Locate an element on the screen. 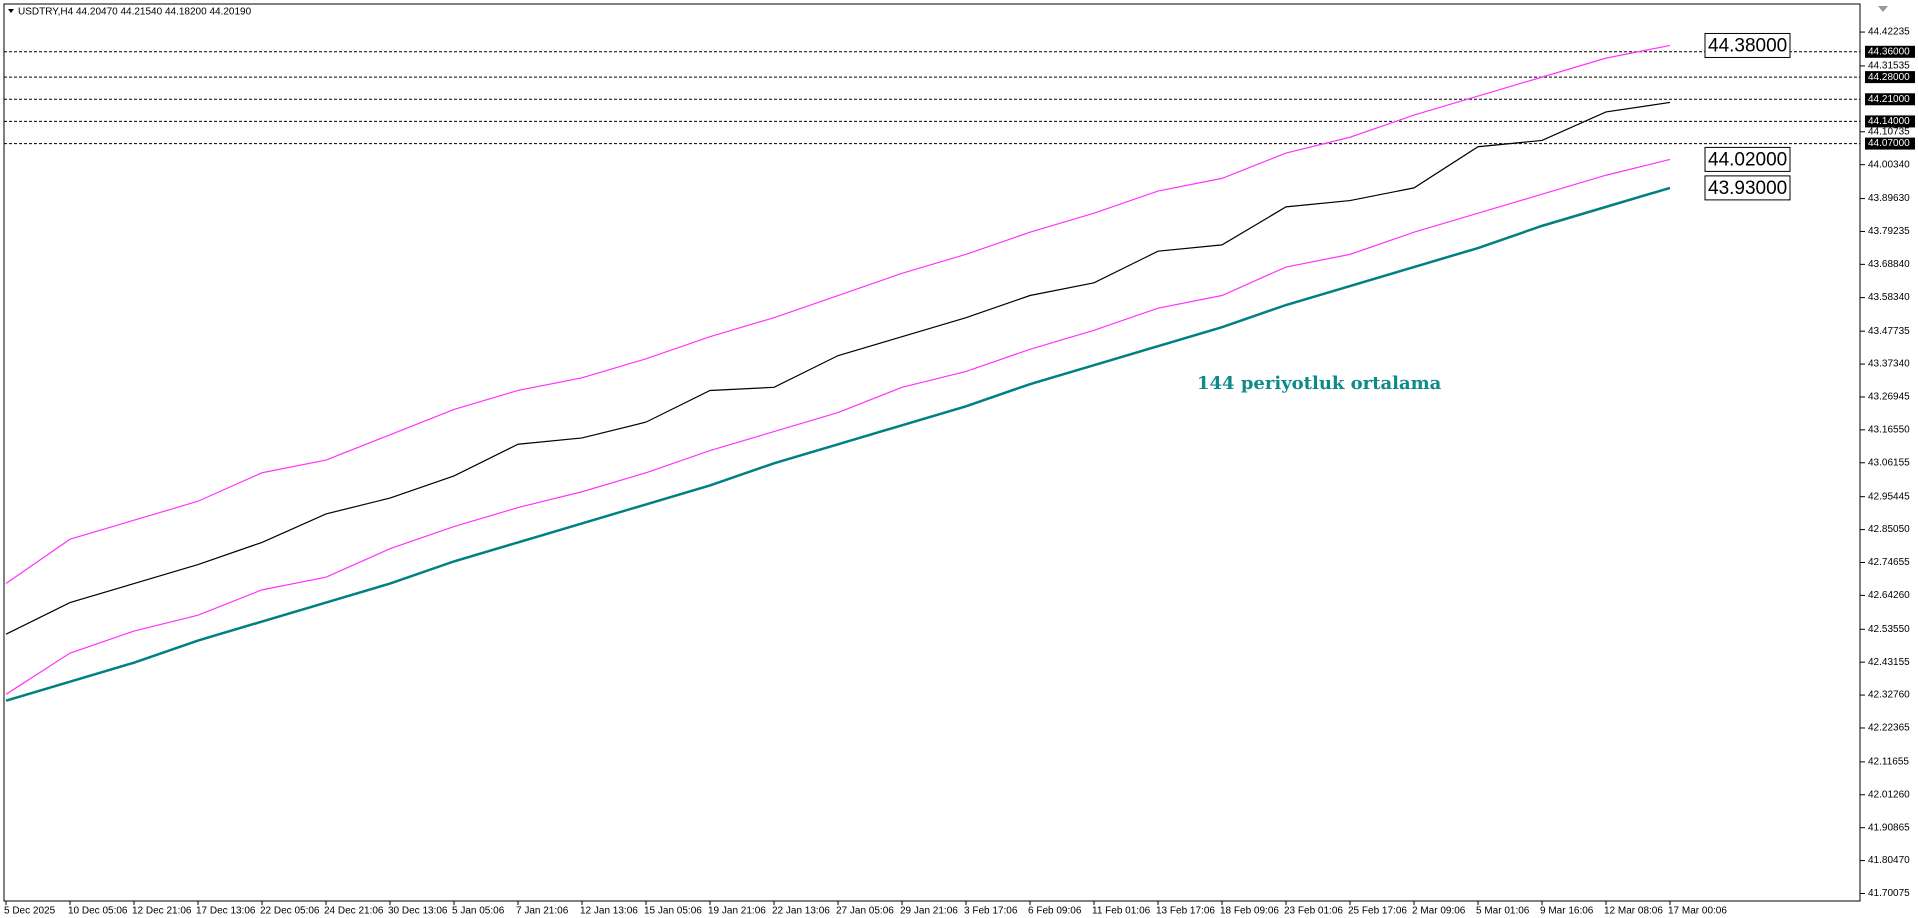  y-tick-label: 44.31535 is located at coordinates (1889, 66).